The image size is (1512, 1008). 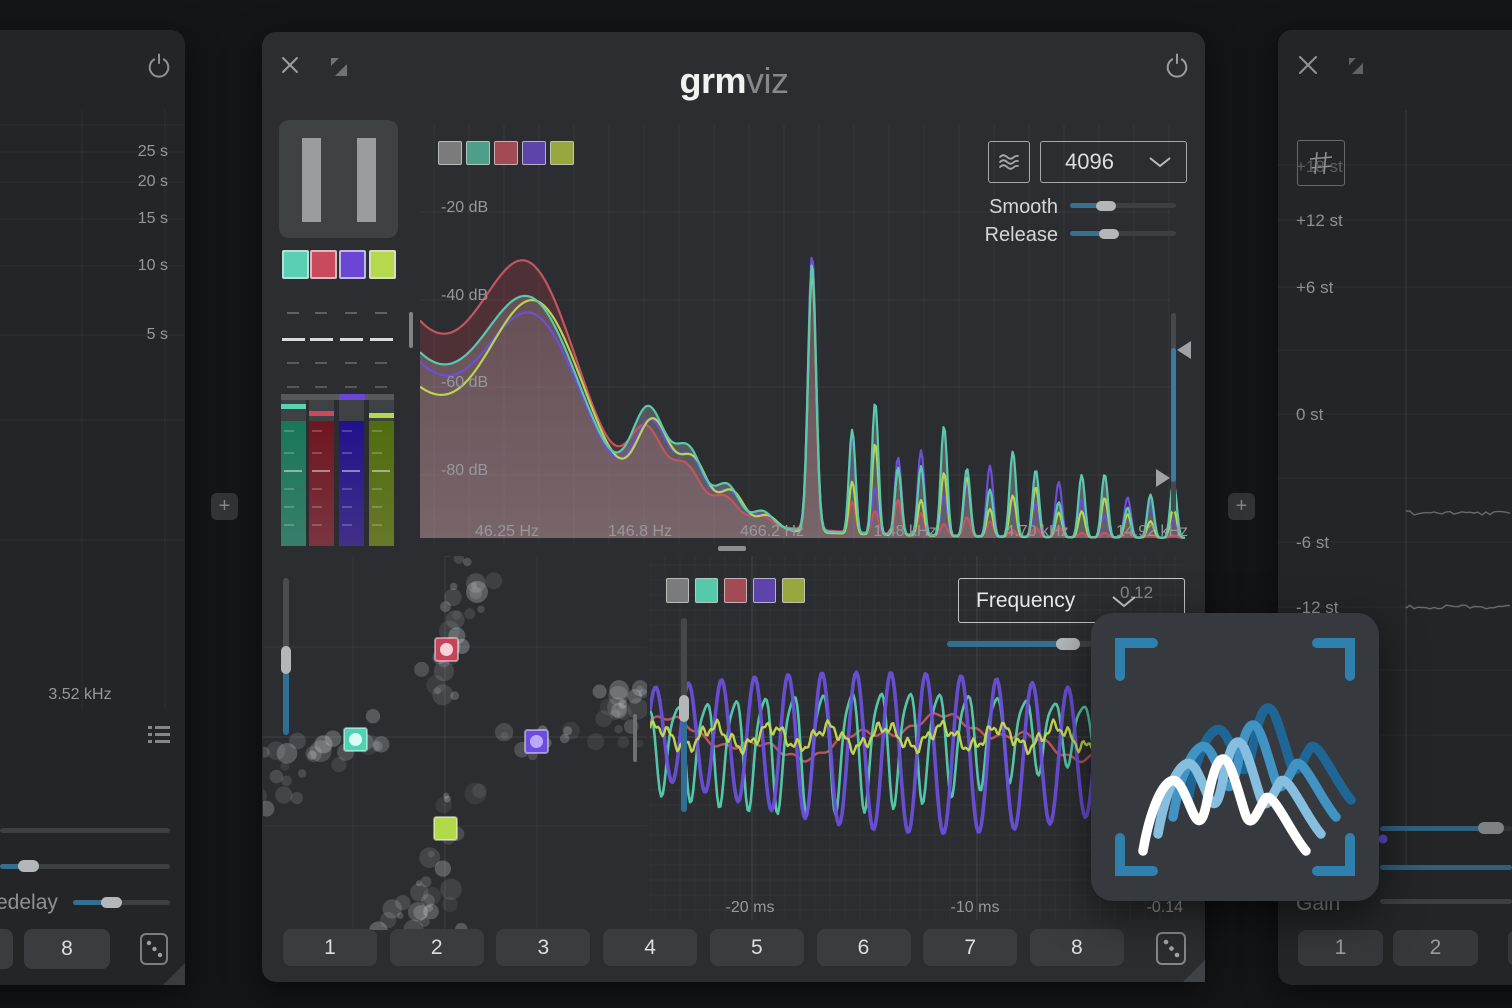 What do you see at coordinates (863, 947) in the screenshot?
I see `preset-button-6: 6` at bounding box center [863, 947].